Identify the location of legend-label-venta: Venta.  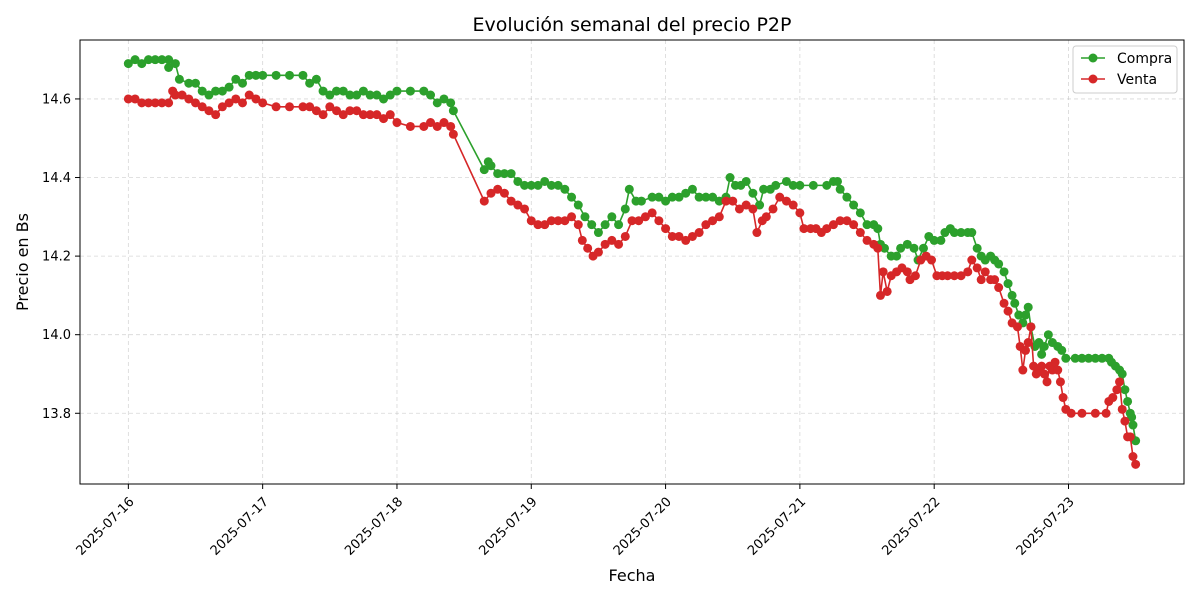
(1137, 80).